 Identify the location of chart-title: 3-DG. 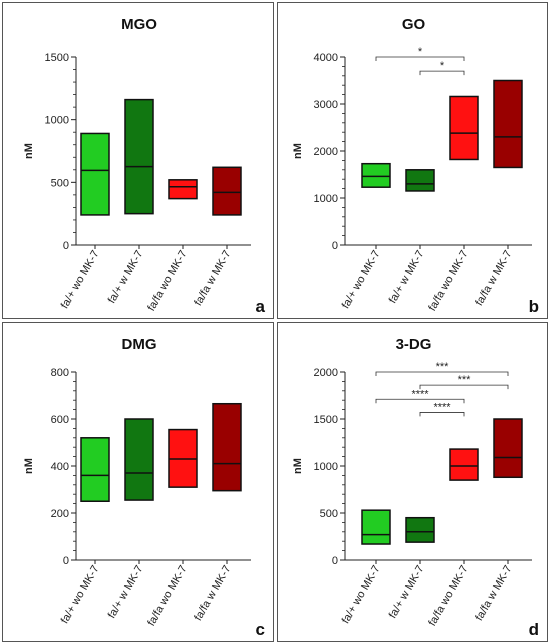
(414, 344).